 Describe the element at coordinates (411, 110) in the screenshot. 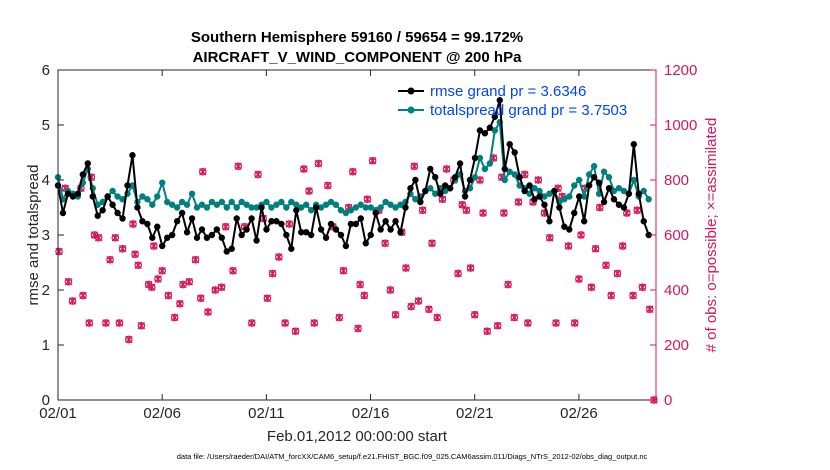

I see `legend-spread-marker` at that location.